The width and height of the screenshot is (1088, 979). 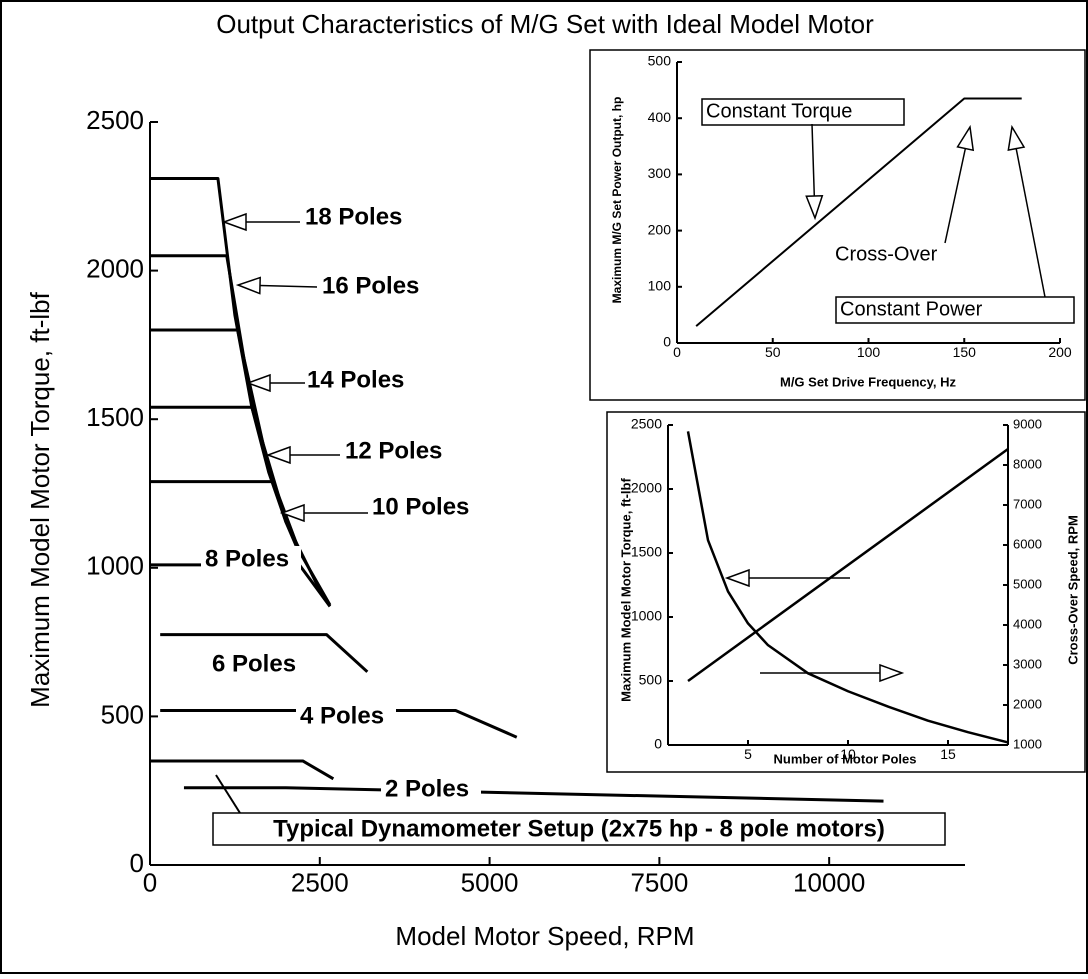 What do you see at coordinates (353, 216) in the screenshot?
I see `series-label: 18 Poles` at bounding box center [353, 216].